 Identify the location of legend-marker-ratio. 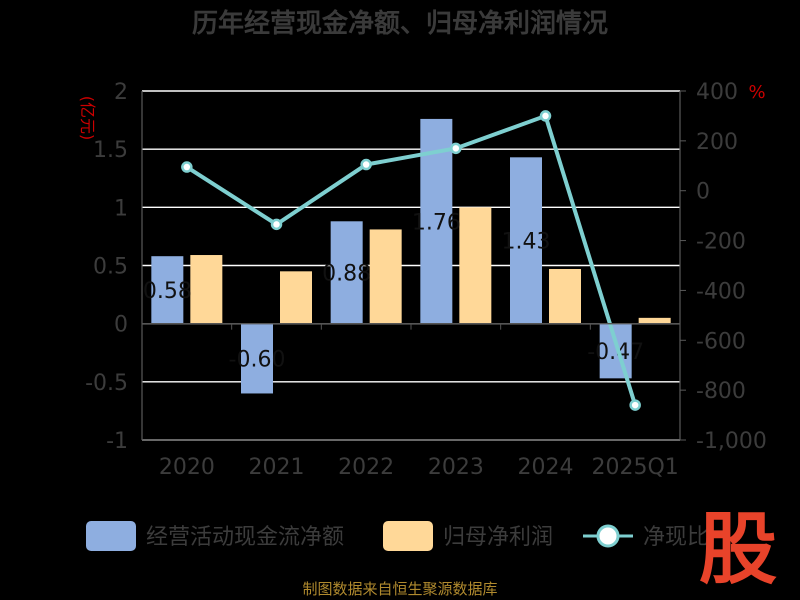
(608, 536).